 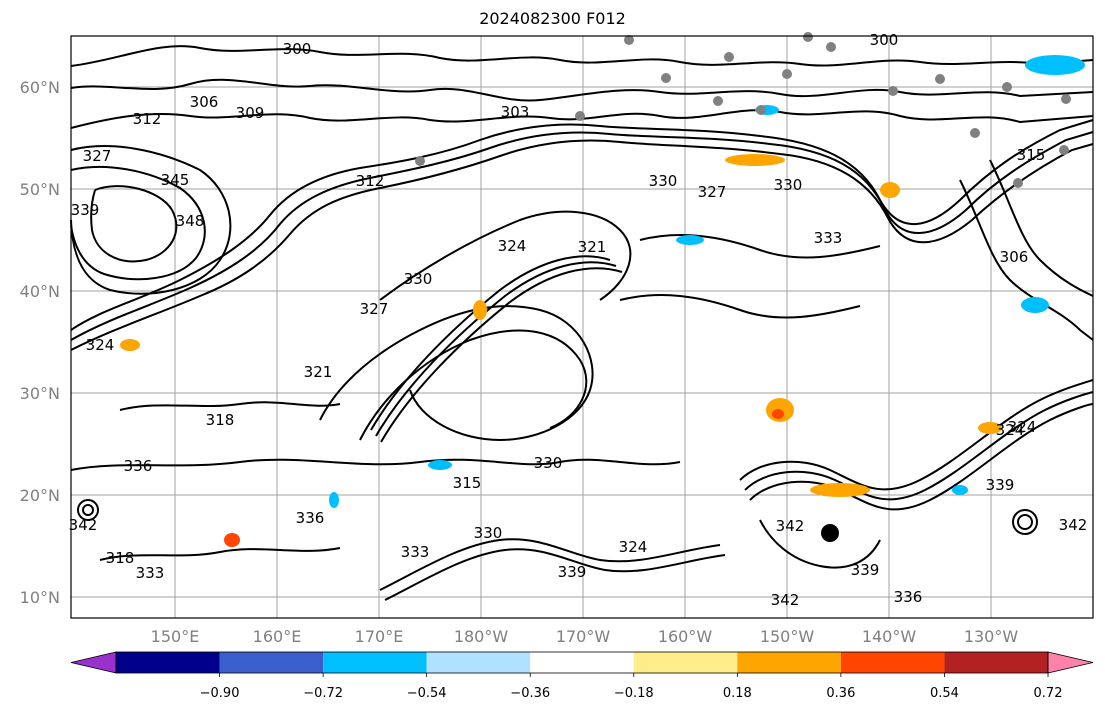 What do you see at coordinates (40, 495) in the screenshot?
I see `latitude-label: 20°N` at bounding box center [40, 495].